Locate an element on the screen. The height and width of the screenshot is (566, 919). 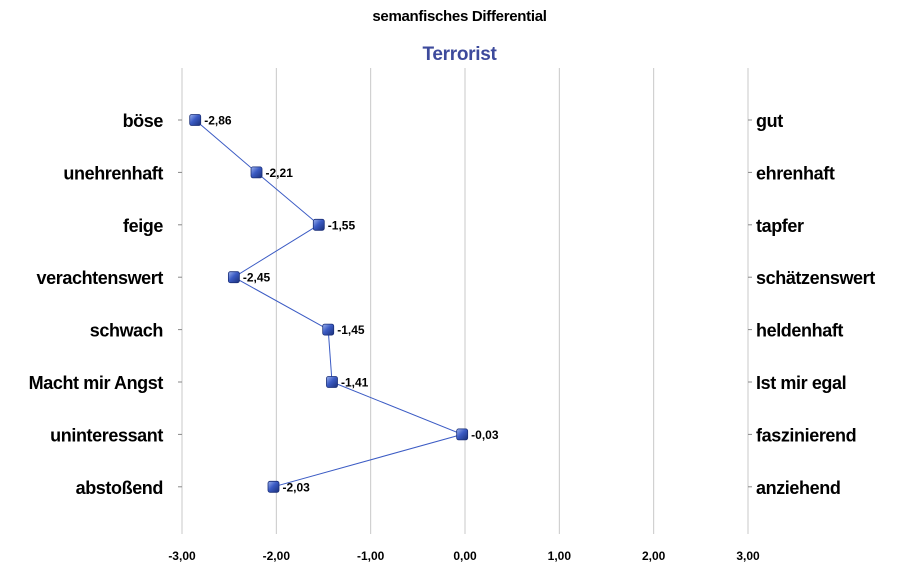
left-category-label: Macht mir Angst is located at coordinates (96, 383).